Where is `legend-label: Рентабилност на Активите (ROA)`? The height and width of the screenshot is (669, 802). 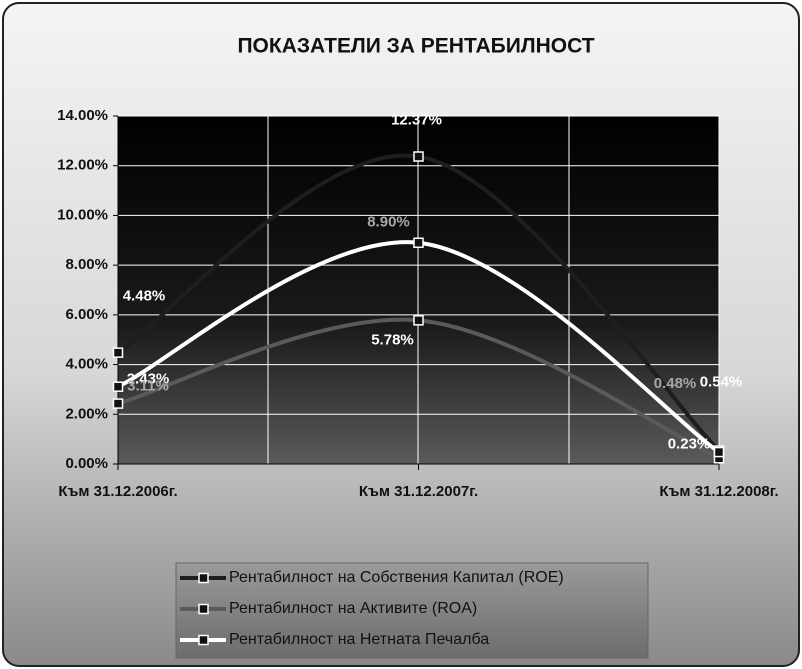
legend-label: Рентабилност на Активите (ROA) is located at coordinates (353, 608).